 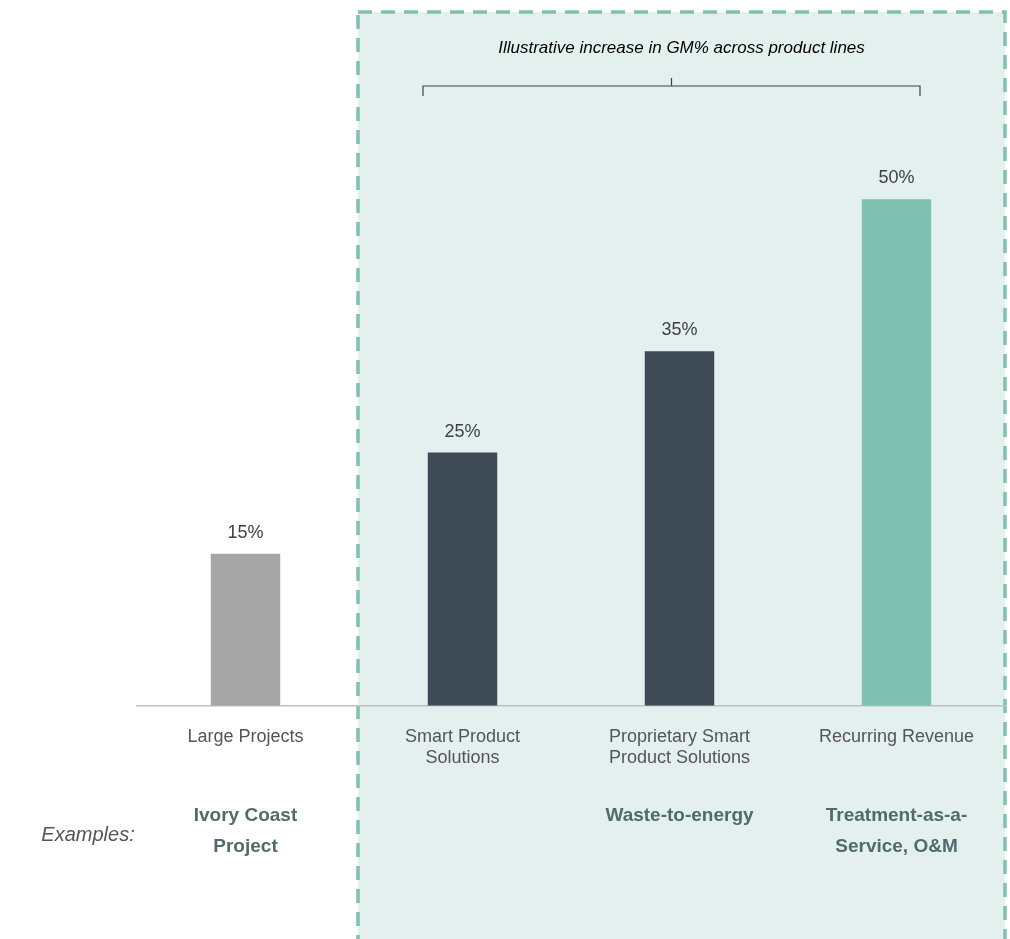 What do you see at coordinates (245, 531) in the screenshot?
I see `data-label: 15%` at bounding box center [245, 531].